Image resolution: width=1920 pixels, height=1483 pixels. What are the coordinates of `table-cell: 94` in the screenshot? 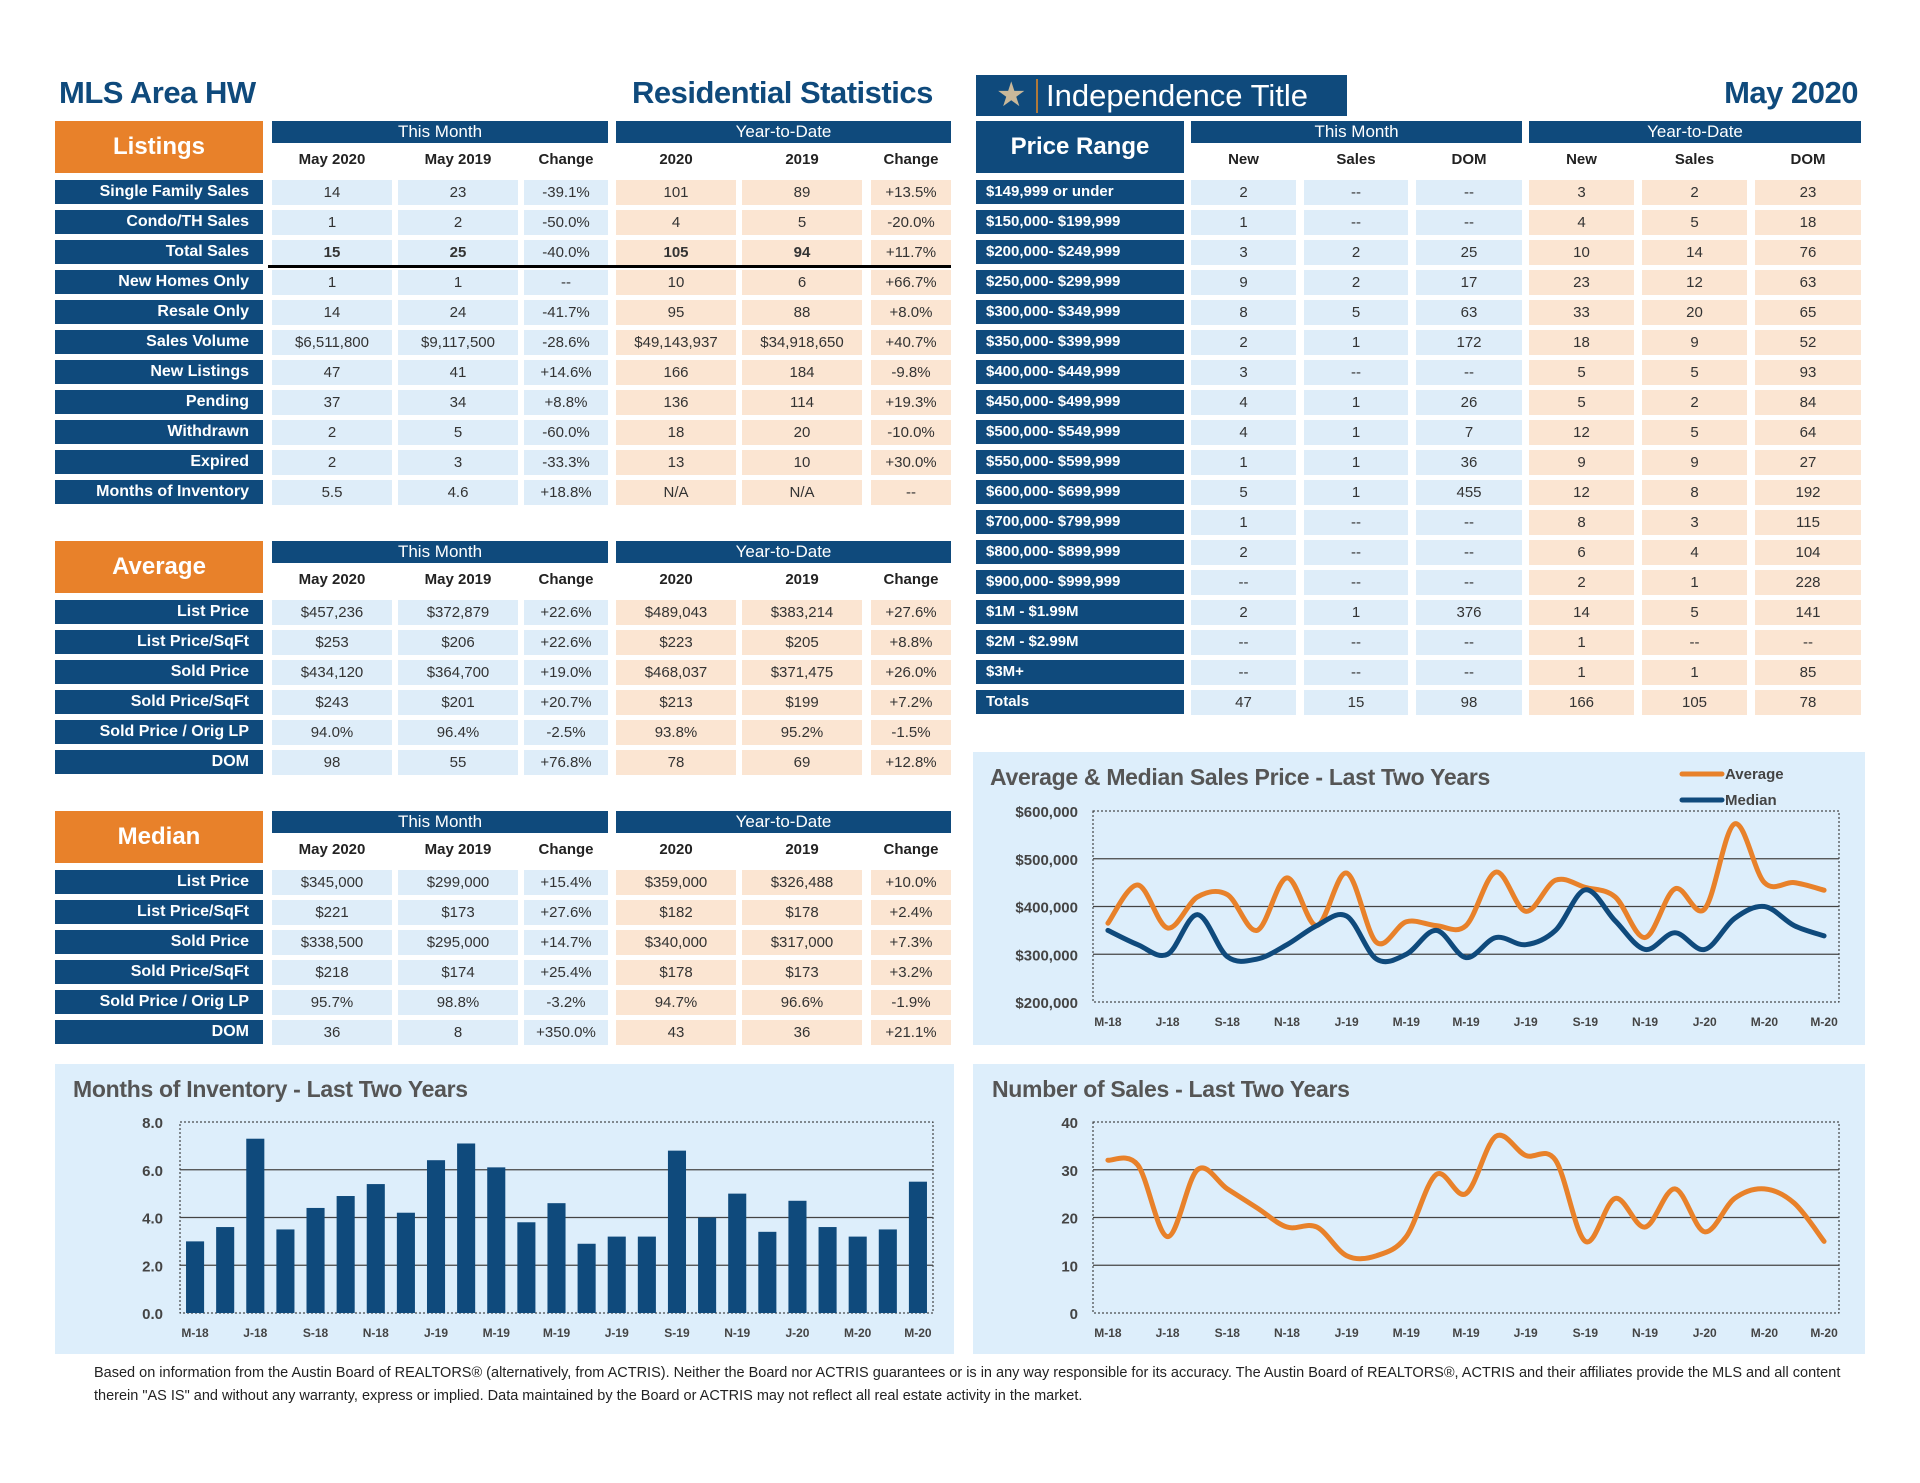 It's located at (802, 252).